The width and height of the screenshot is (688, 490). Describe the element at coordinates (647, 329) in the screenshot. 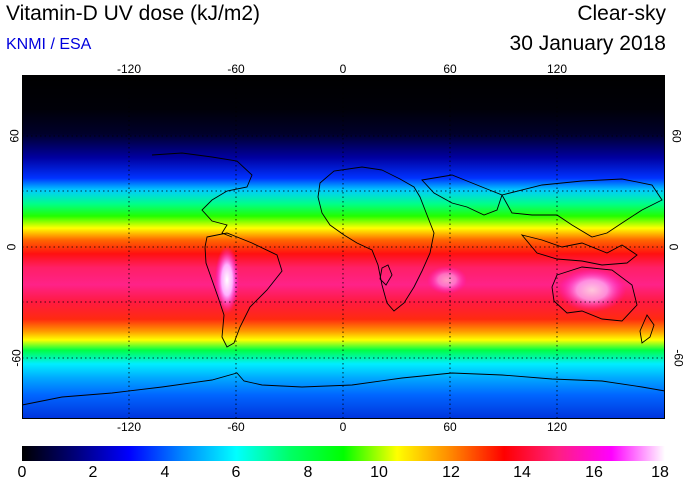

I see `new-zealand-coast` at that location.